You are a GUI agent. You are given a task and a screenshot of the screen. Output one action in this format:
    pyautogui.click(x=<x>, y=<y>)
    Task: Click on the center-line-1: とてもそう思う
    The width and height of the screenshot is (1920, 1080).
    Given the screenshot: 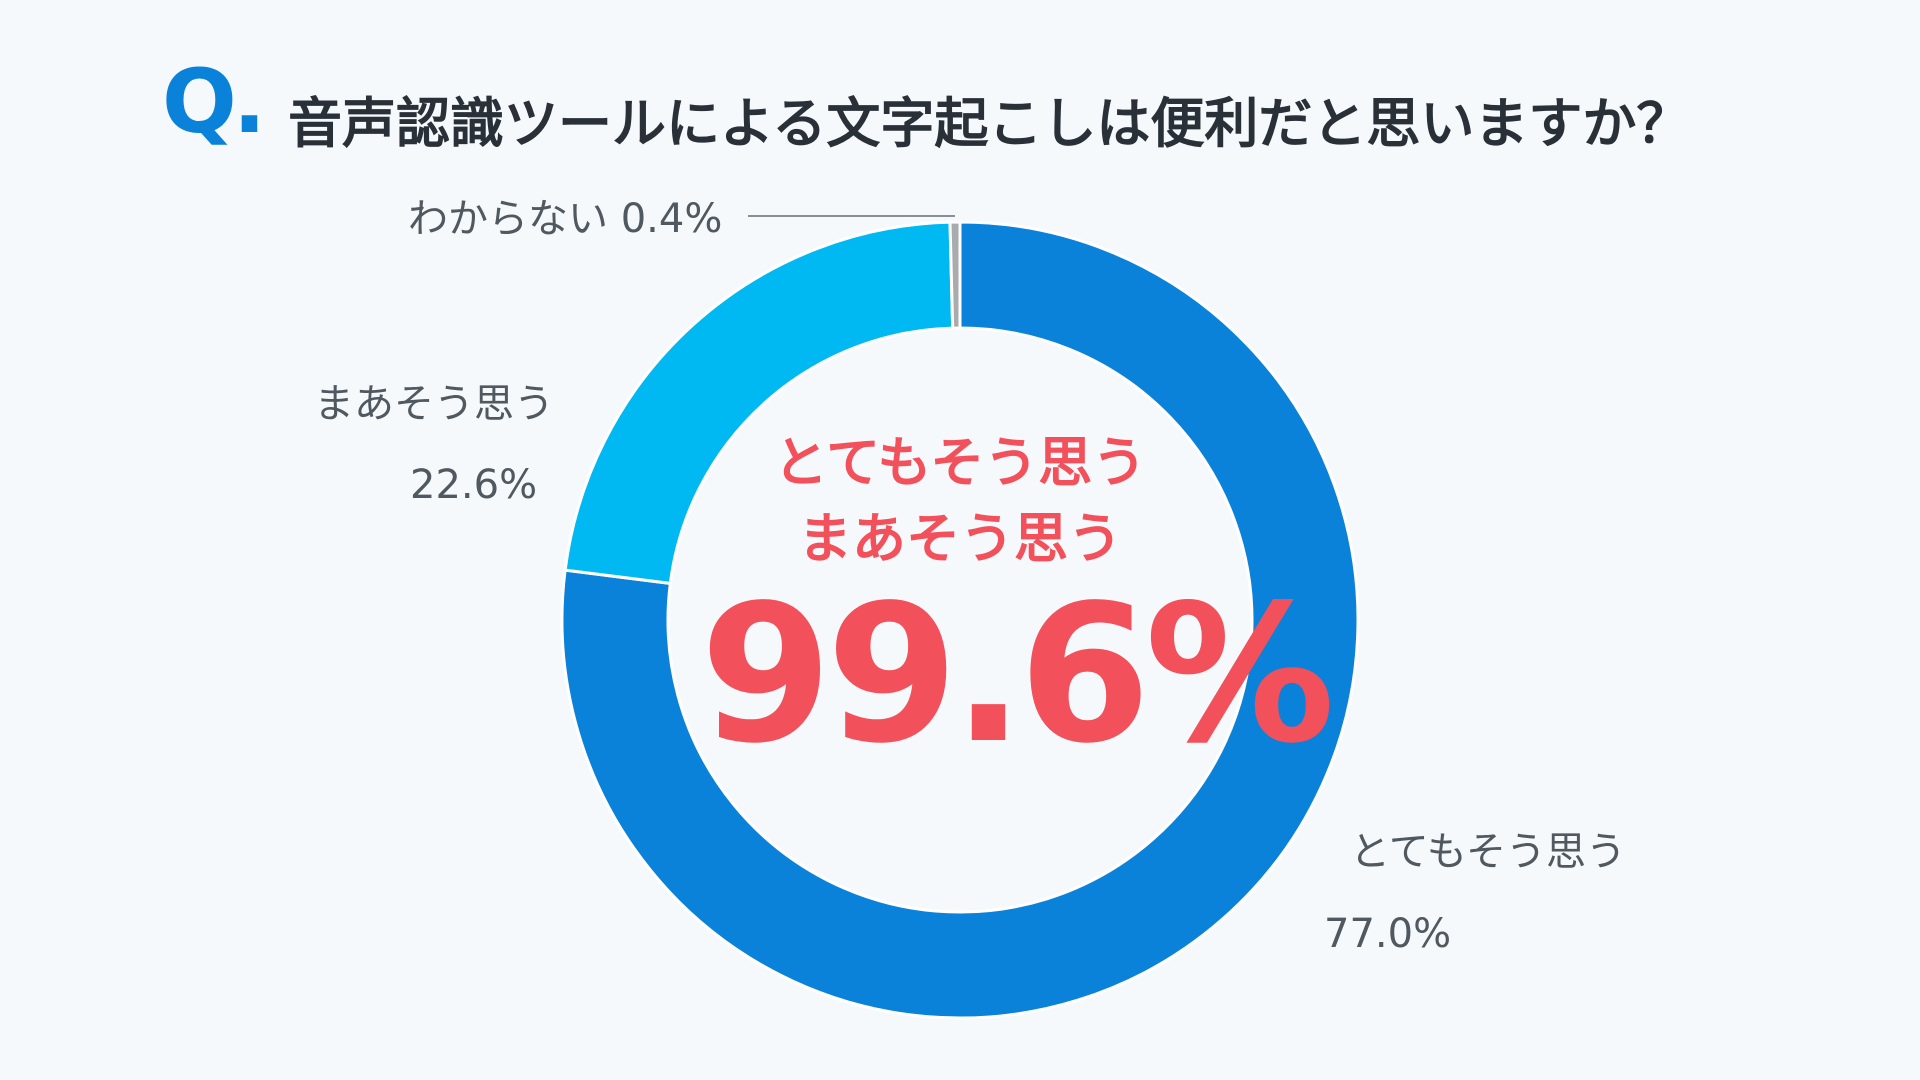 What is the action you would take?
    pyautogui.click(x=960, y=462)
    